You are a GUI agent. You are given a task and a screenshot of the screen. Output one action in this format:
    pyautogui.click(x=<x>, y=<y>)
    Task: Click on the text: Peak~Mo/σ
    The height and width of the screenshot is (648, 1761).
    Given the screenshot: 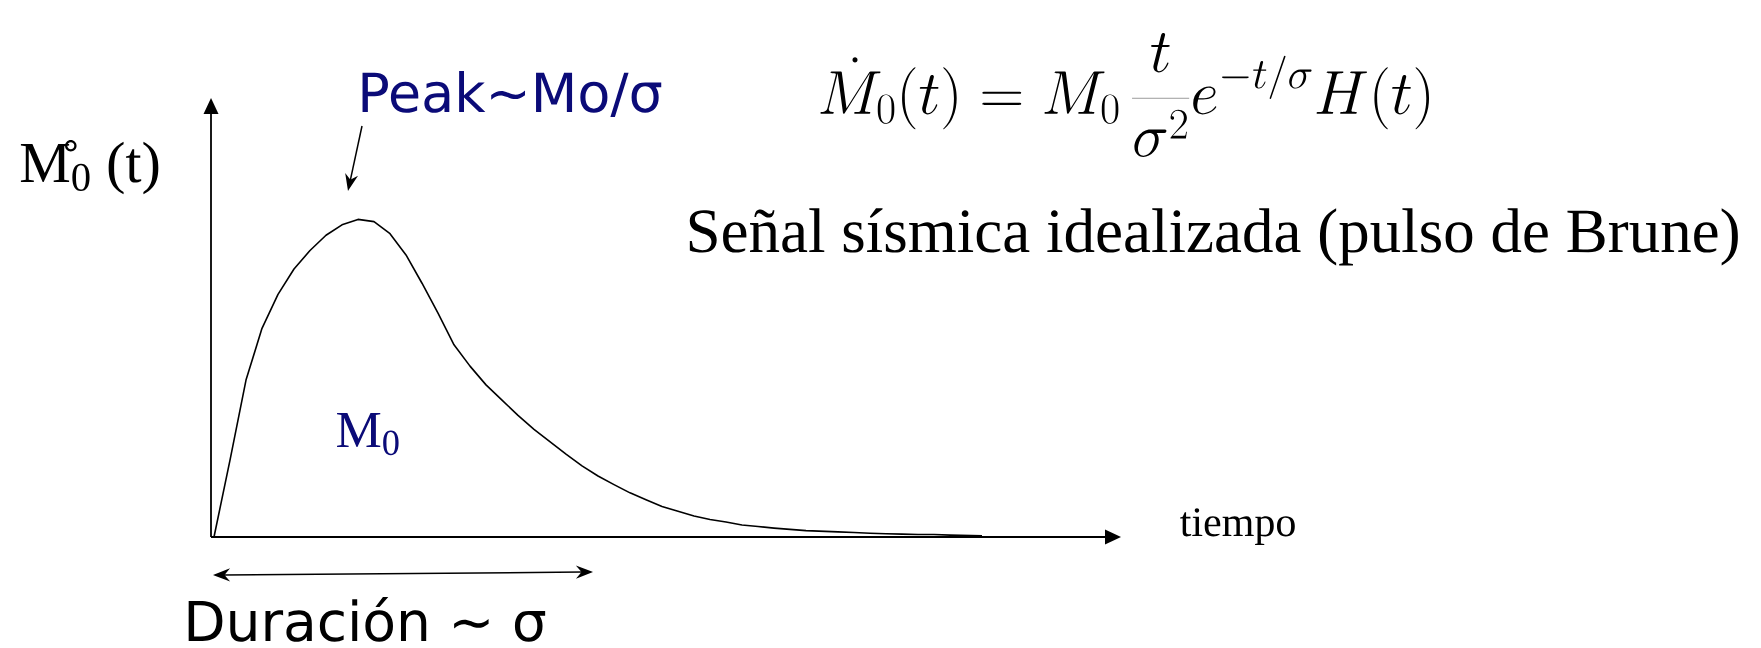 What is the action you would take?
    pyautogui.click(x=512, y=94)
    